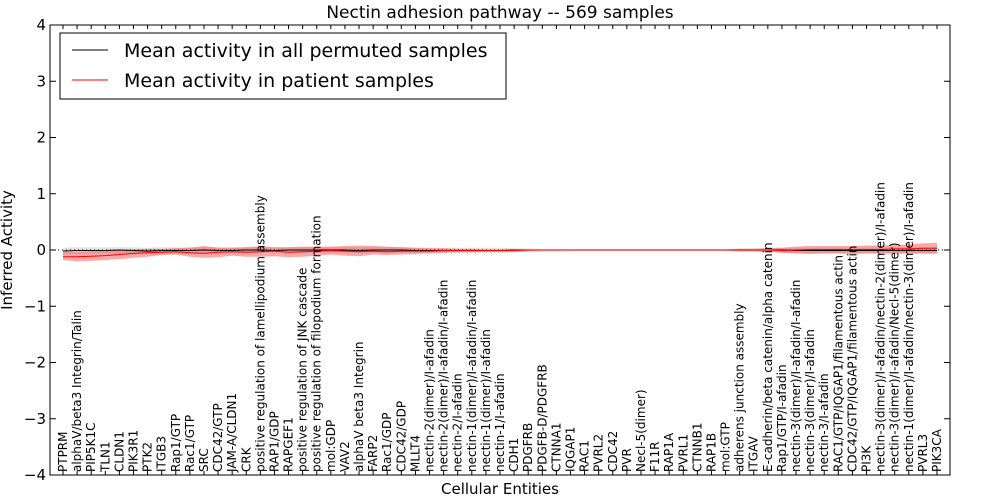  I want to click on category-label: IQGAP1, so click(570, 449).